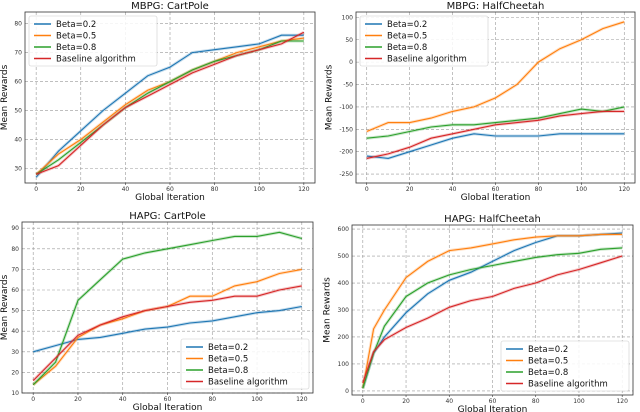  I want to click on chart-title: HAPG: HalfCheetah, so click(492, 219).